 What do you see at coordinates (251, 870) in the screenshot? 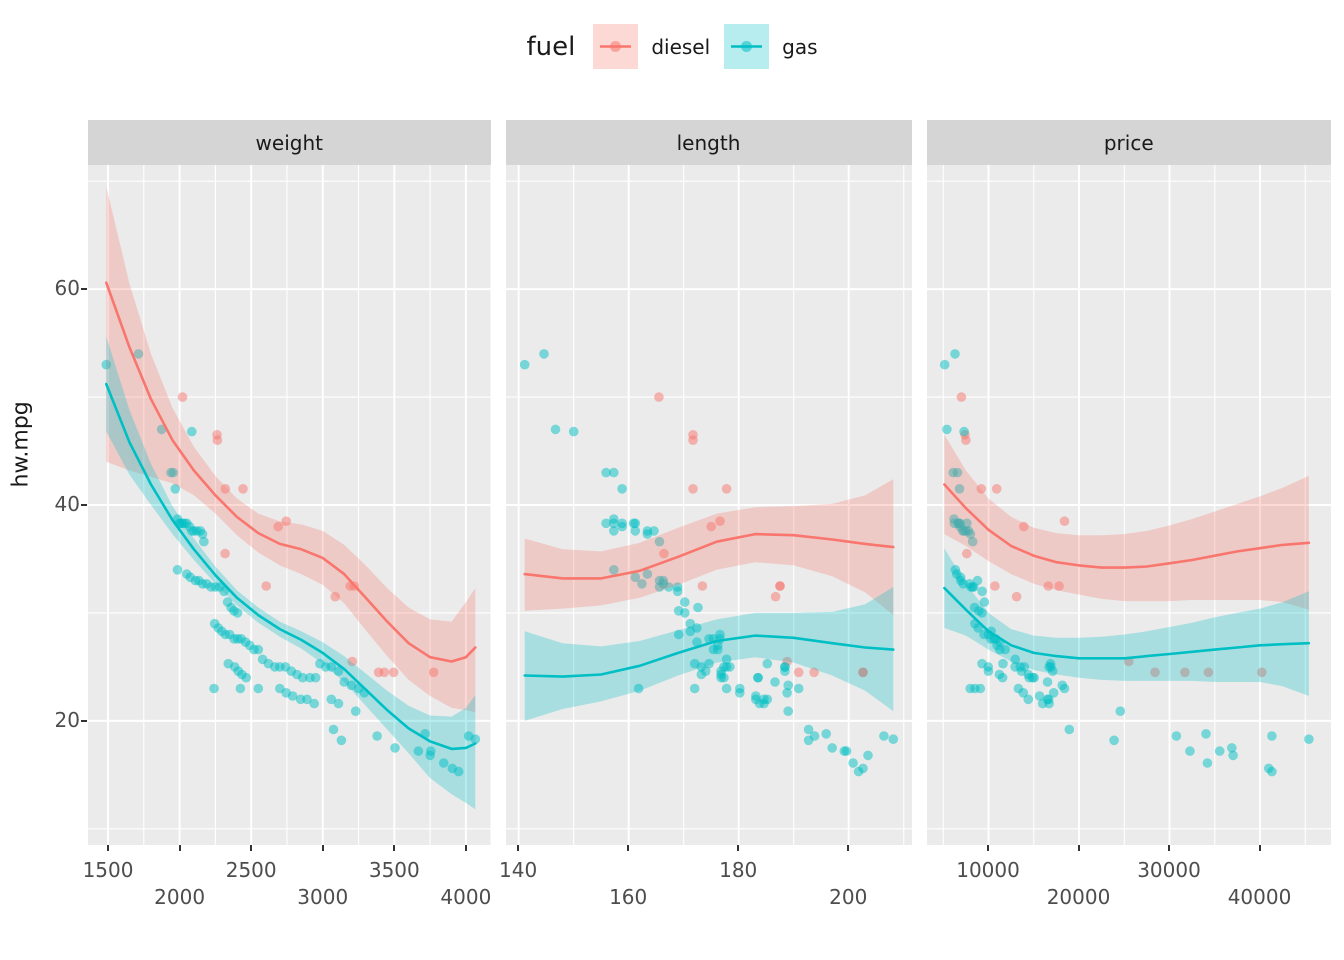
I see `x-tick-label: 2500` at bounding box center [251, 870].